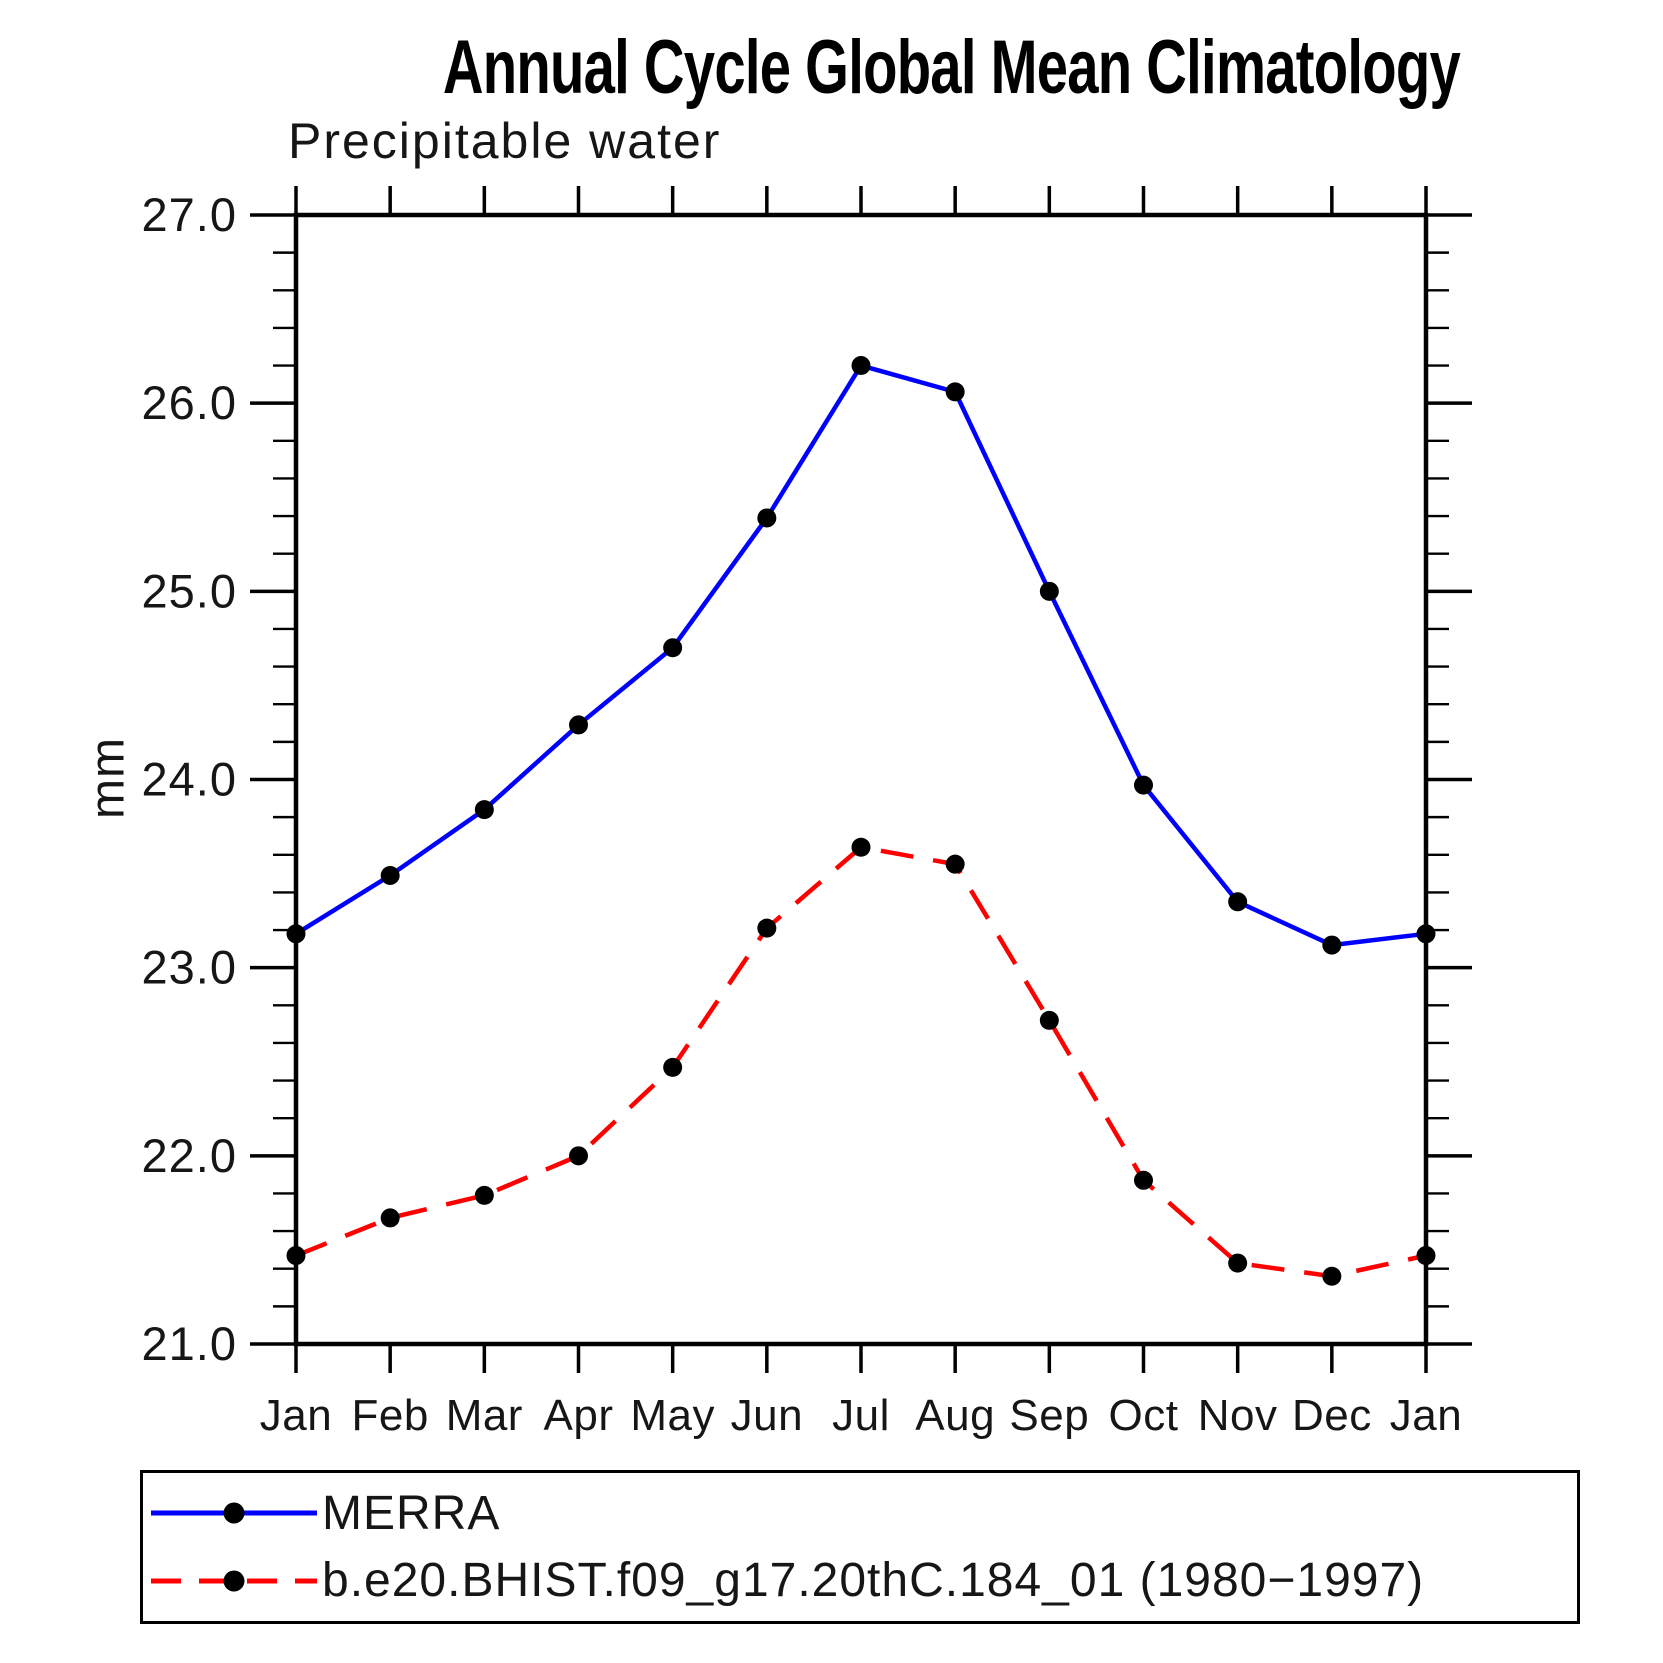  What do you see at coordinates (1144, 1415) in the screenshot?
I see `x-tick-label: Oct` at bounding box center [1144, 1415].